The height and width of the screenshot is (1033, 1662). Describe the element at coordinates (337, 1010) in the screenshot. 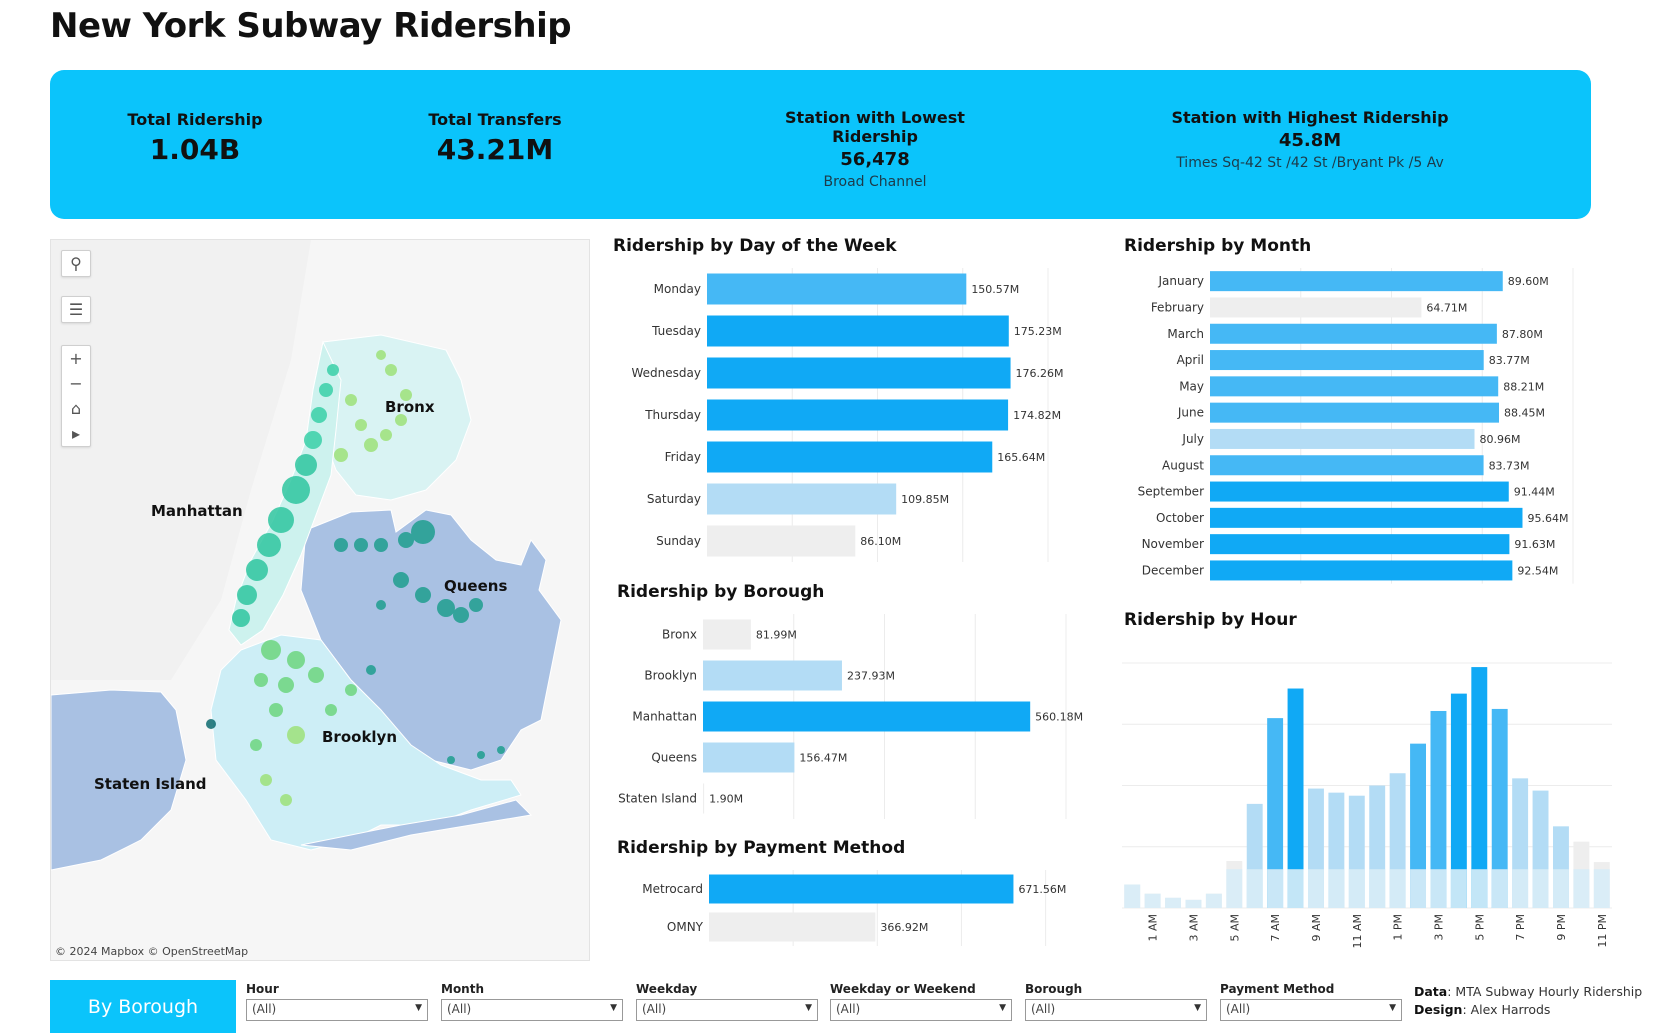

I see `filter-hour-select: (All) ▼` at that location.